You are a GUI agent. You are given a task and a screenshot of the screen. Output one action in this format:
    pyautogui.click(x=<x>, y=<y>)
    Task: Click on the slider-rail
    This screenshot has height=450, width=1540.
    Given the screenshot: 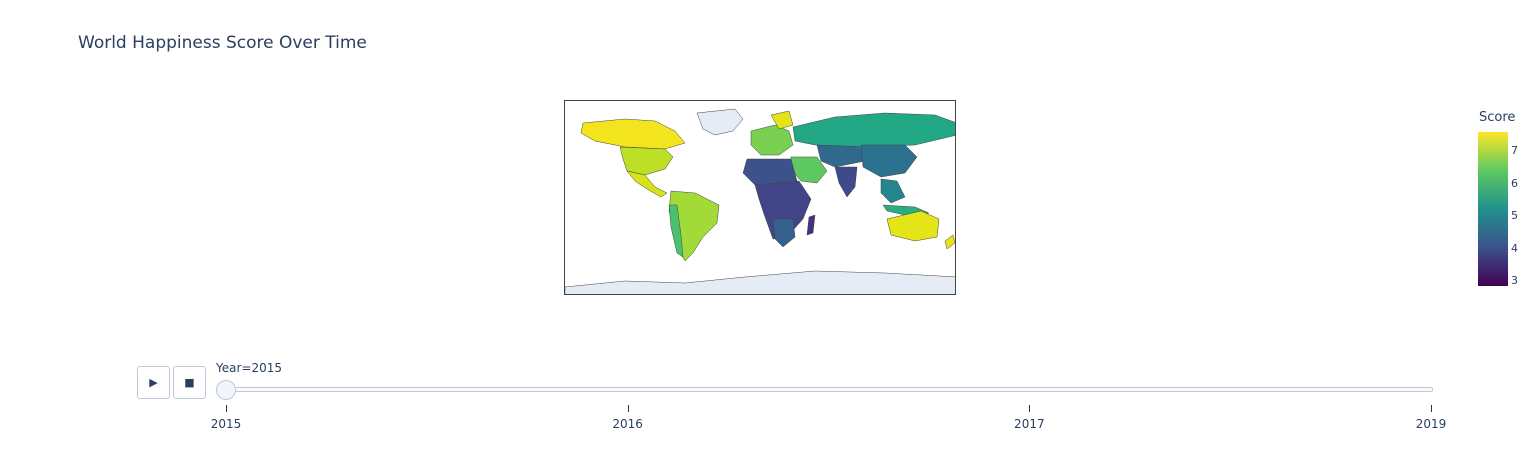 What is the action you would take?
    pyautogui.click(x=829, y=389)
    